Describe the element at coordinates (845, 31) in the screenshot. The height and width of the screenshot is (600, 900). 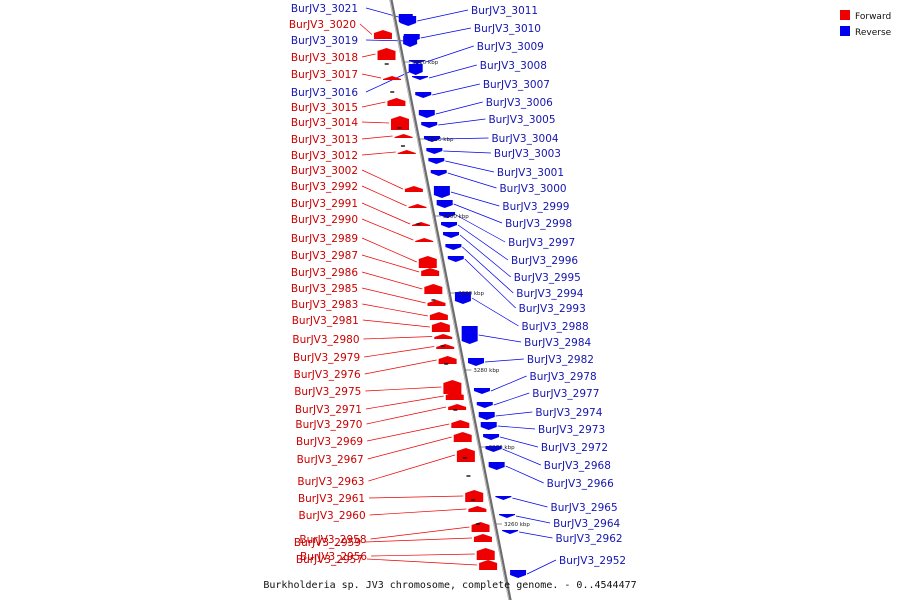
I see `legend-swatch-reverse` at that location.